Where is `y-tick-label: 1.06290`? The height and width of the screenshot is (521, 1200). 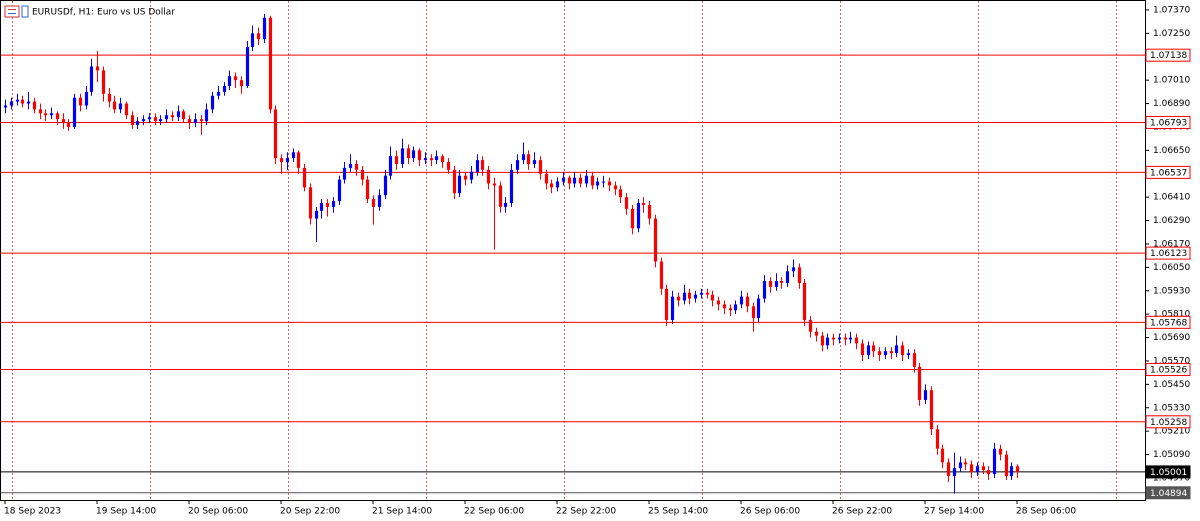 y-tick-label: 1.06290 is located at coordinates (1171, 221).